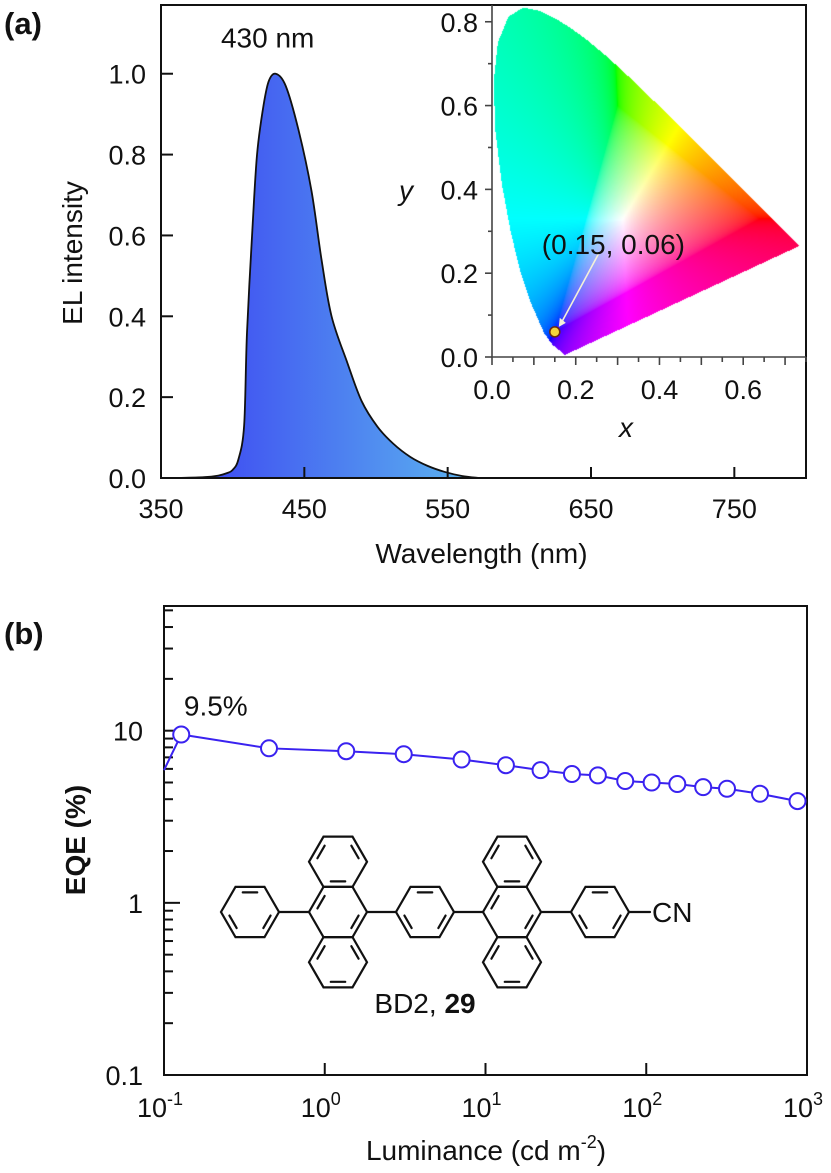  I want to click on spectrum-area, so click(327, 275).